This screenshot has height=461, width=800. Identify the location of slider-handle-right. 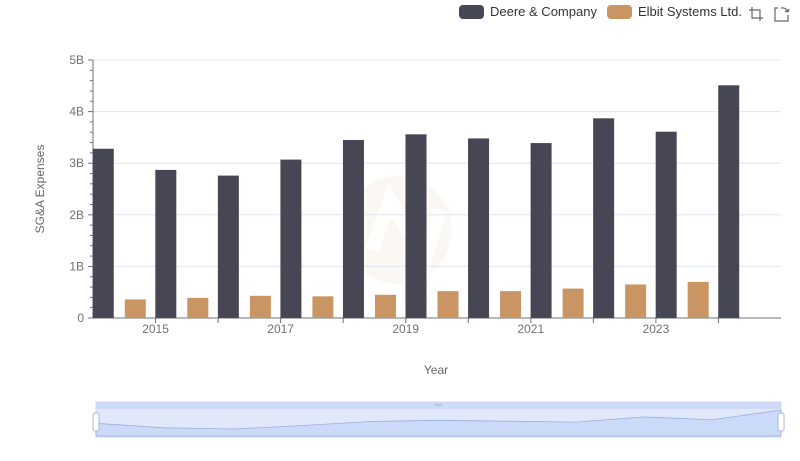
(781, 422).